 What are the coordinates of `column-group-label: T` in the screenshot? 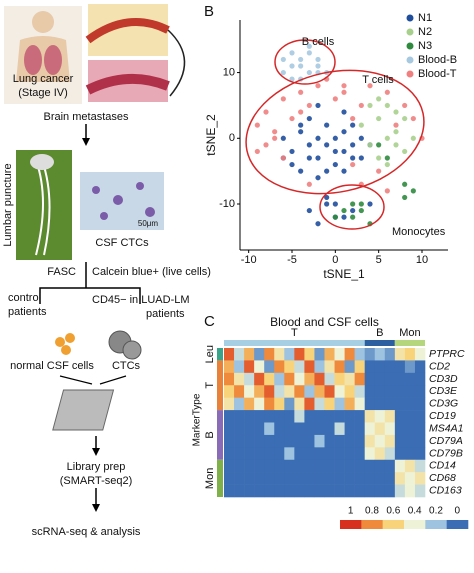 It's located at (294, 333).